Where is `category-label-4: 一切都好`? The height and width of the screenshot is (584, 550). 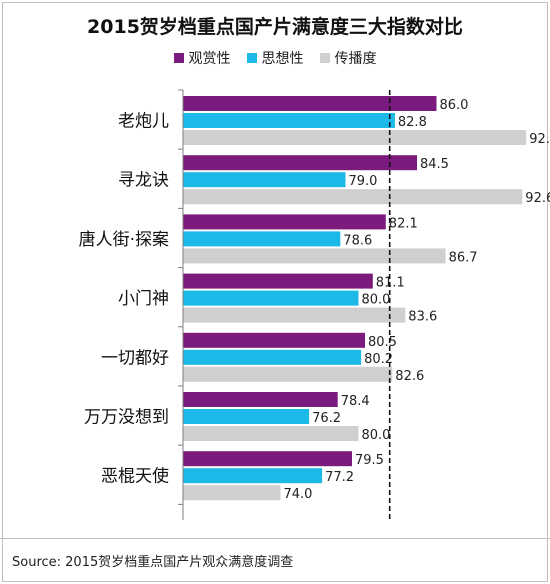
category-label-4: 一切都好 is located at coordinates (135, 358).